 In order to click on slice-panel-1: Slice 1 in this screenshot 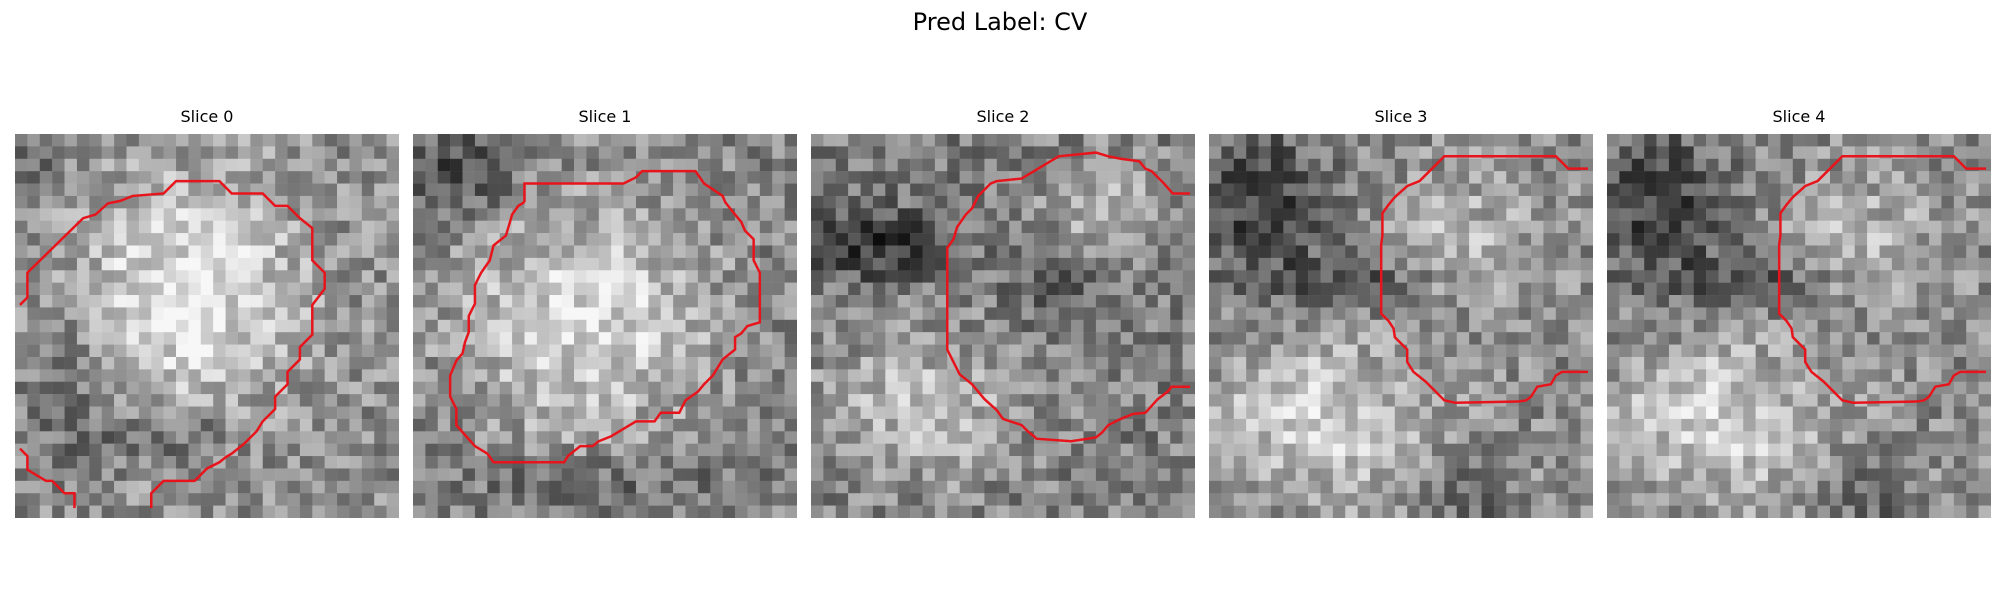, I will do `click(605, 312)`.